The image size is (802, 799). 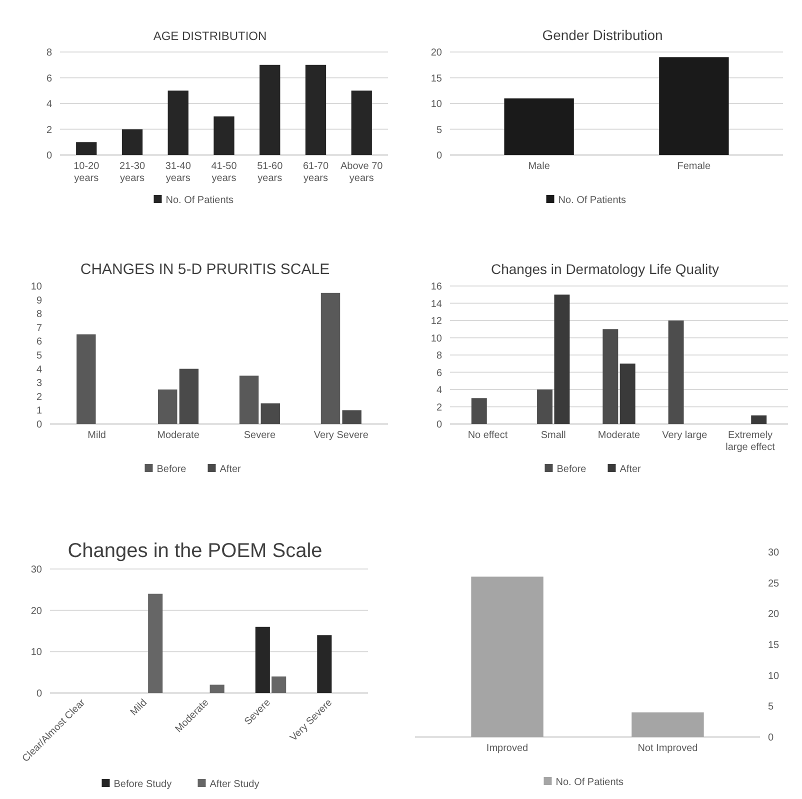 What do you see at coordinates (315, 172) in the screenshot?
I see `x-tick-label: 61-70 years` at bounding box center [315, 172].